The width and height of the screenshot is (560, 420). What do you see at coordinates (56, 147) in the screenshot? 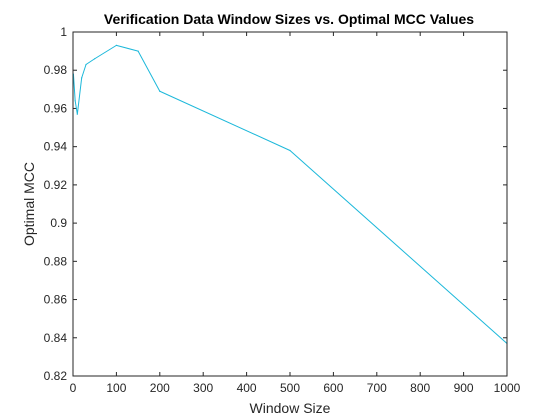
I see `y-tick-label: 0.94` at bounding box center [56, 147].